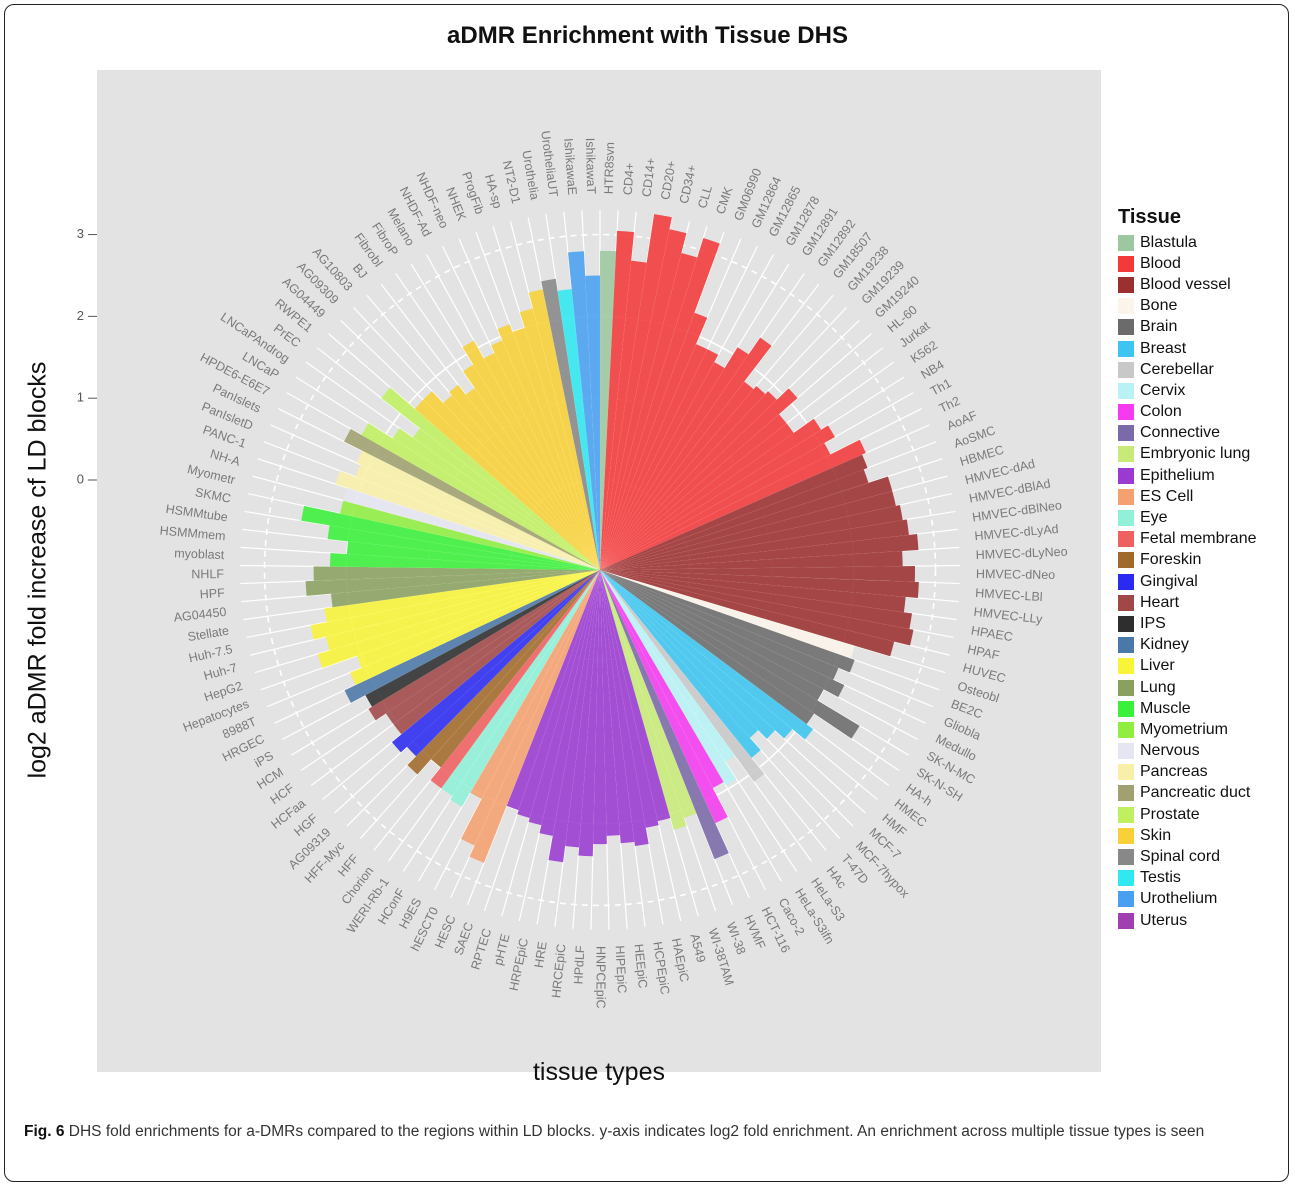 This screenshot has width=1295, height=1188. What do you see at coordinates (608, 410) in the screenshot?
I see `bar-HTR8svn` at bounding box center [608, 410].